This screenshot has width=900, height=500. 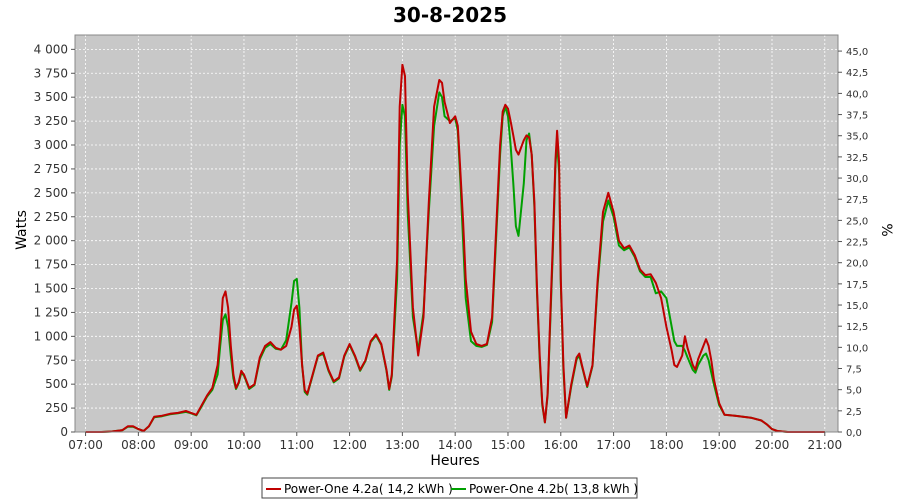 I want to click on y-right-tick-label: 7,5, so click(x=854, y=370).